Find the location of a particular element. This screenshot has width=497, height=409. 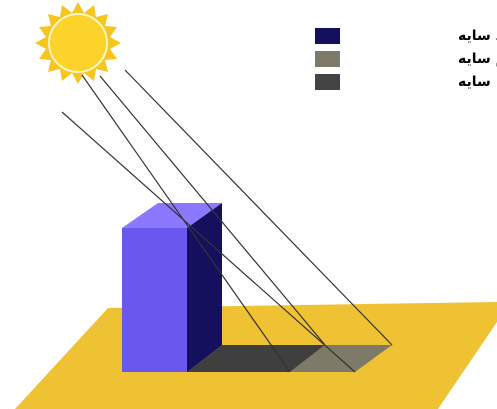

umbra is located at coordinates (256, 358).